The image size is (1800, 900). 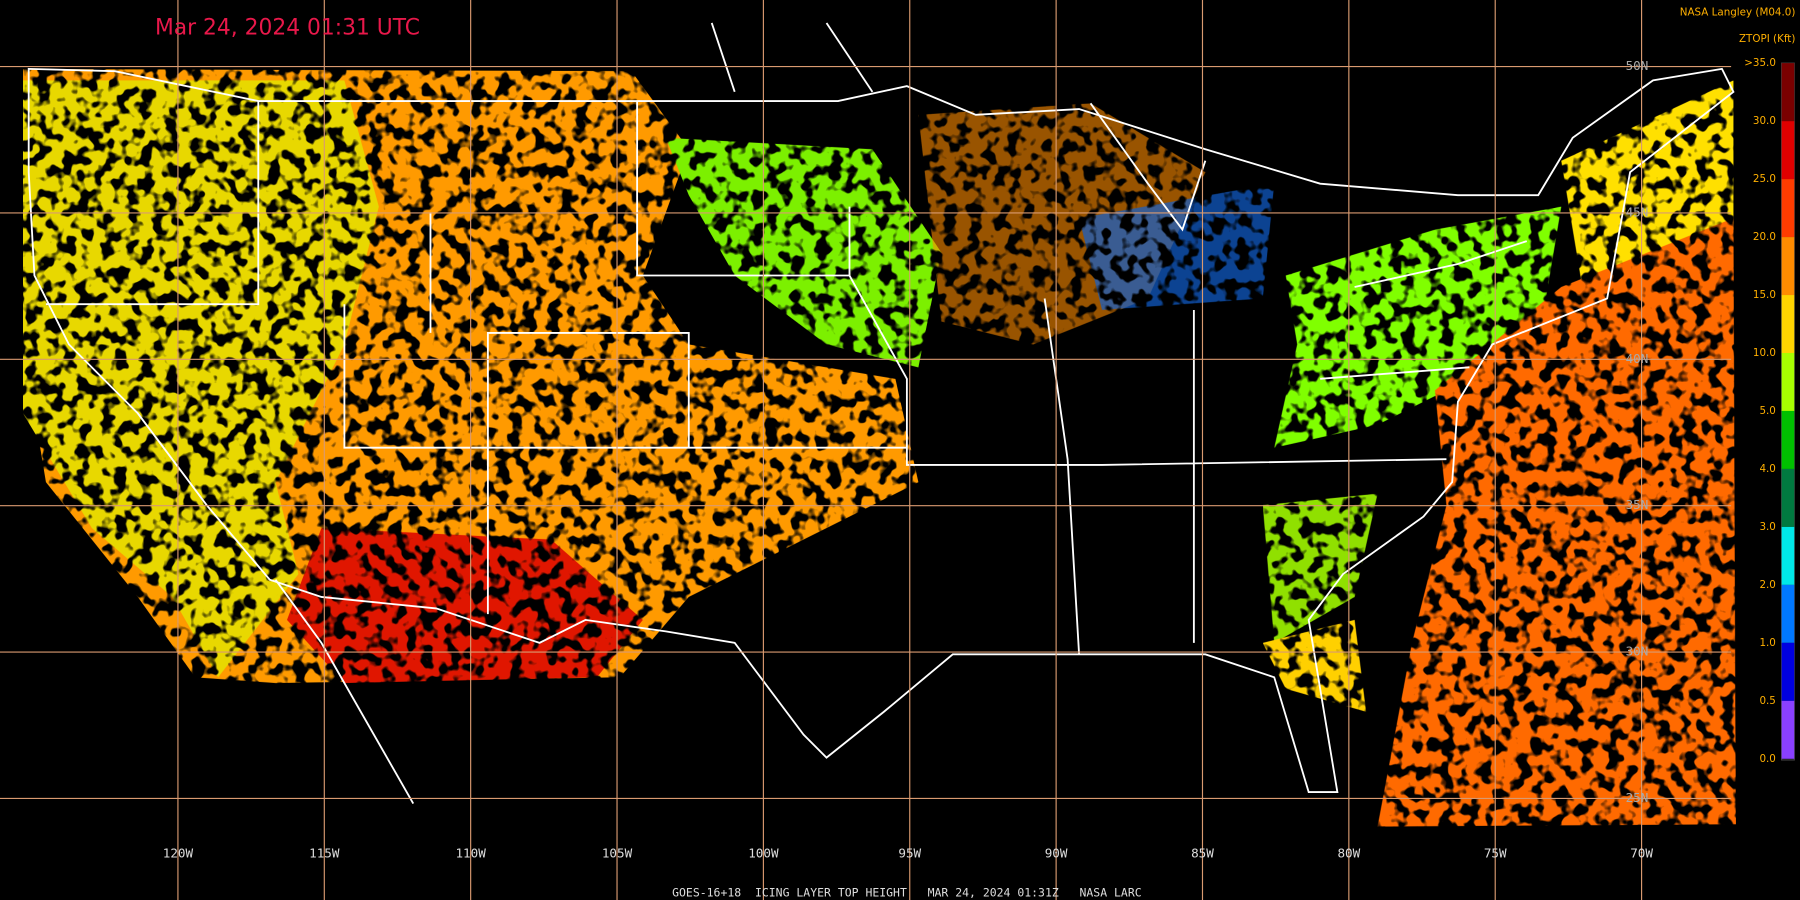 I want to click on longitude-label: 110W, so click(x=470, y=853).